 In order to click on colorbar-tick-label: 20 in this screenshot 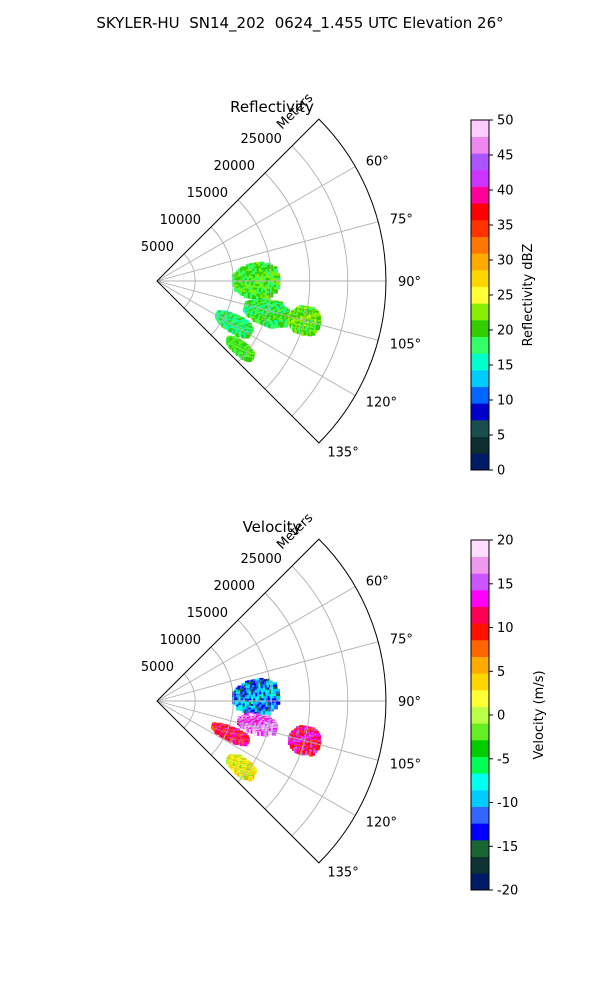, I will do `click(505, 331)`.